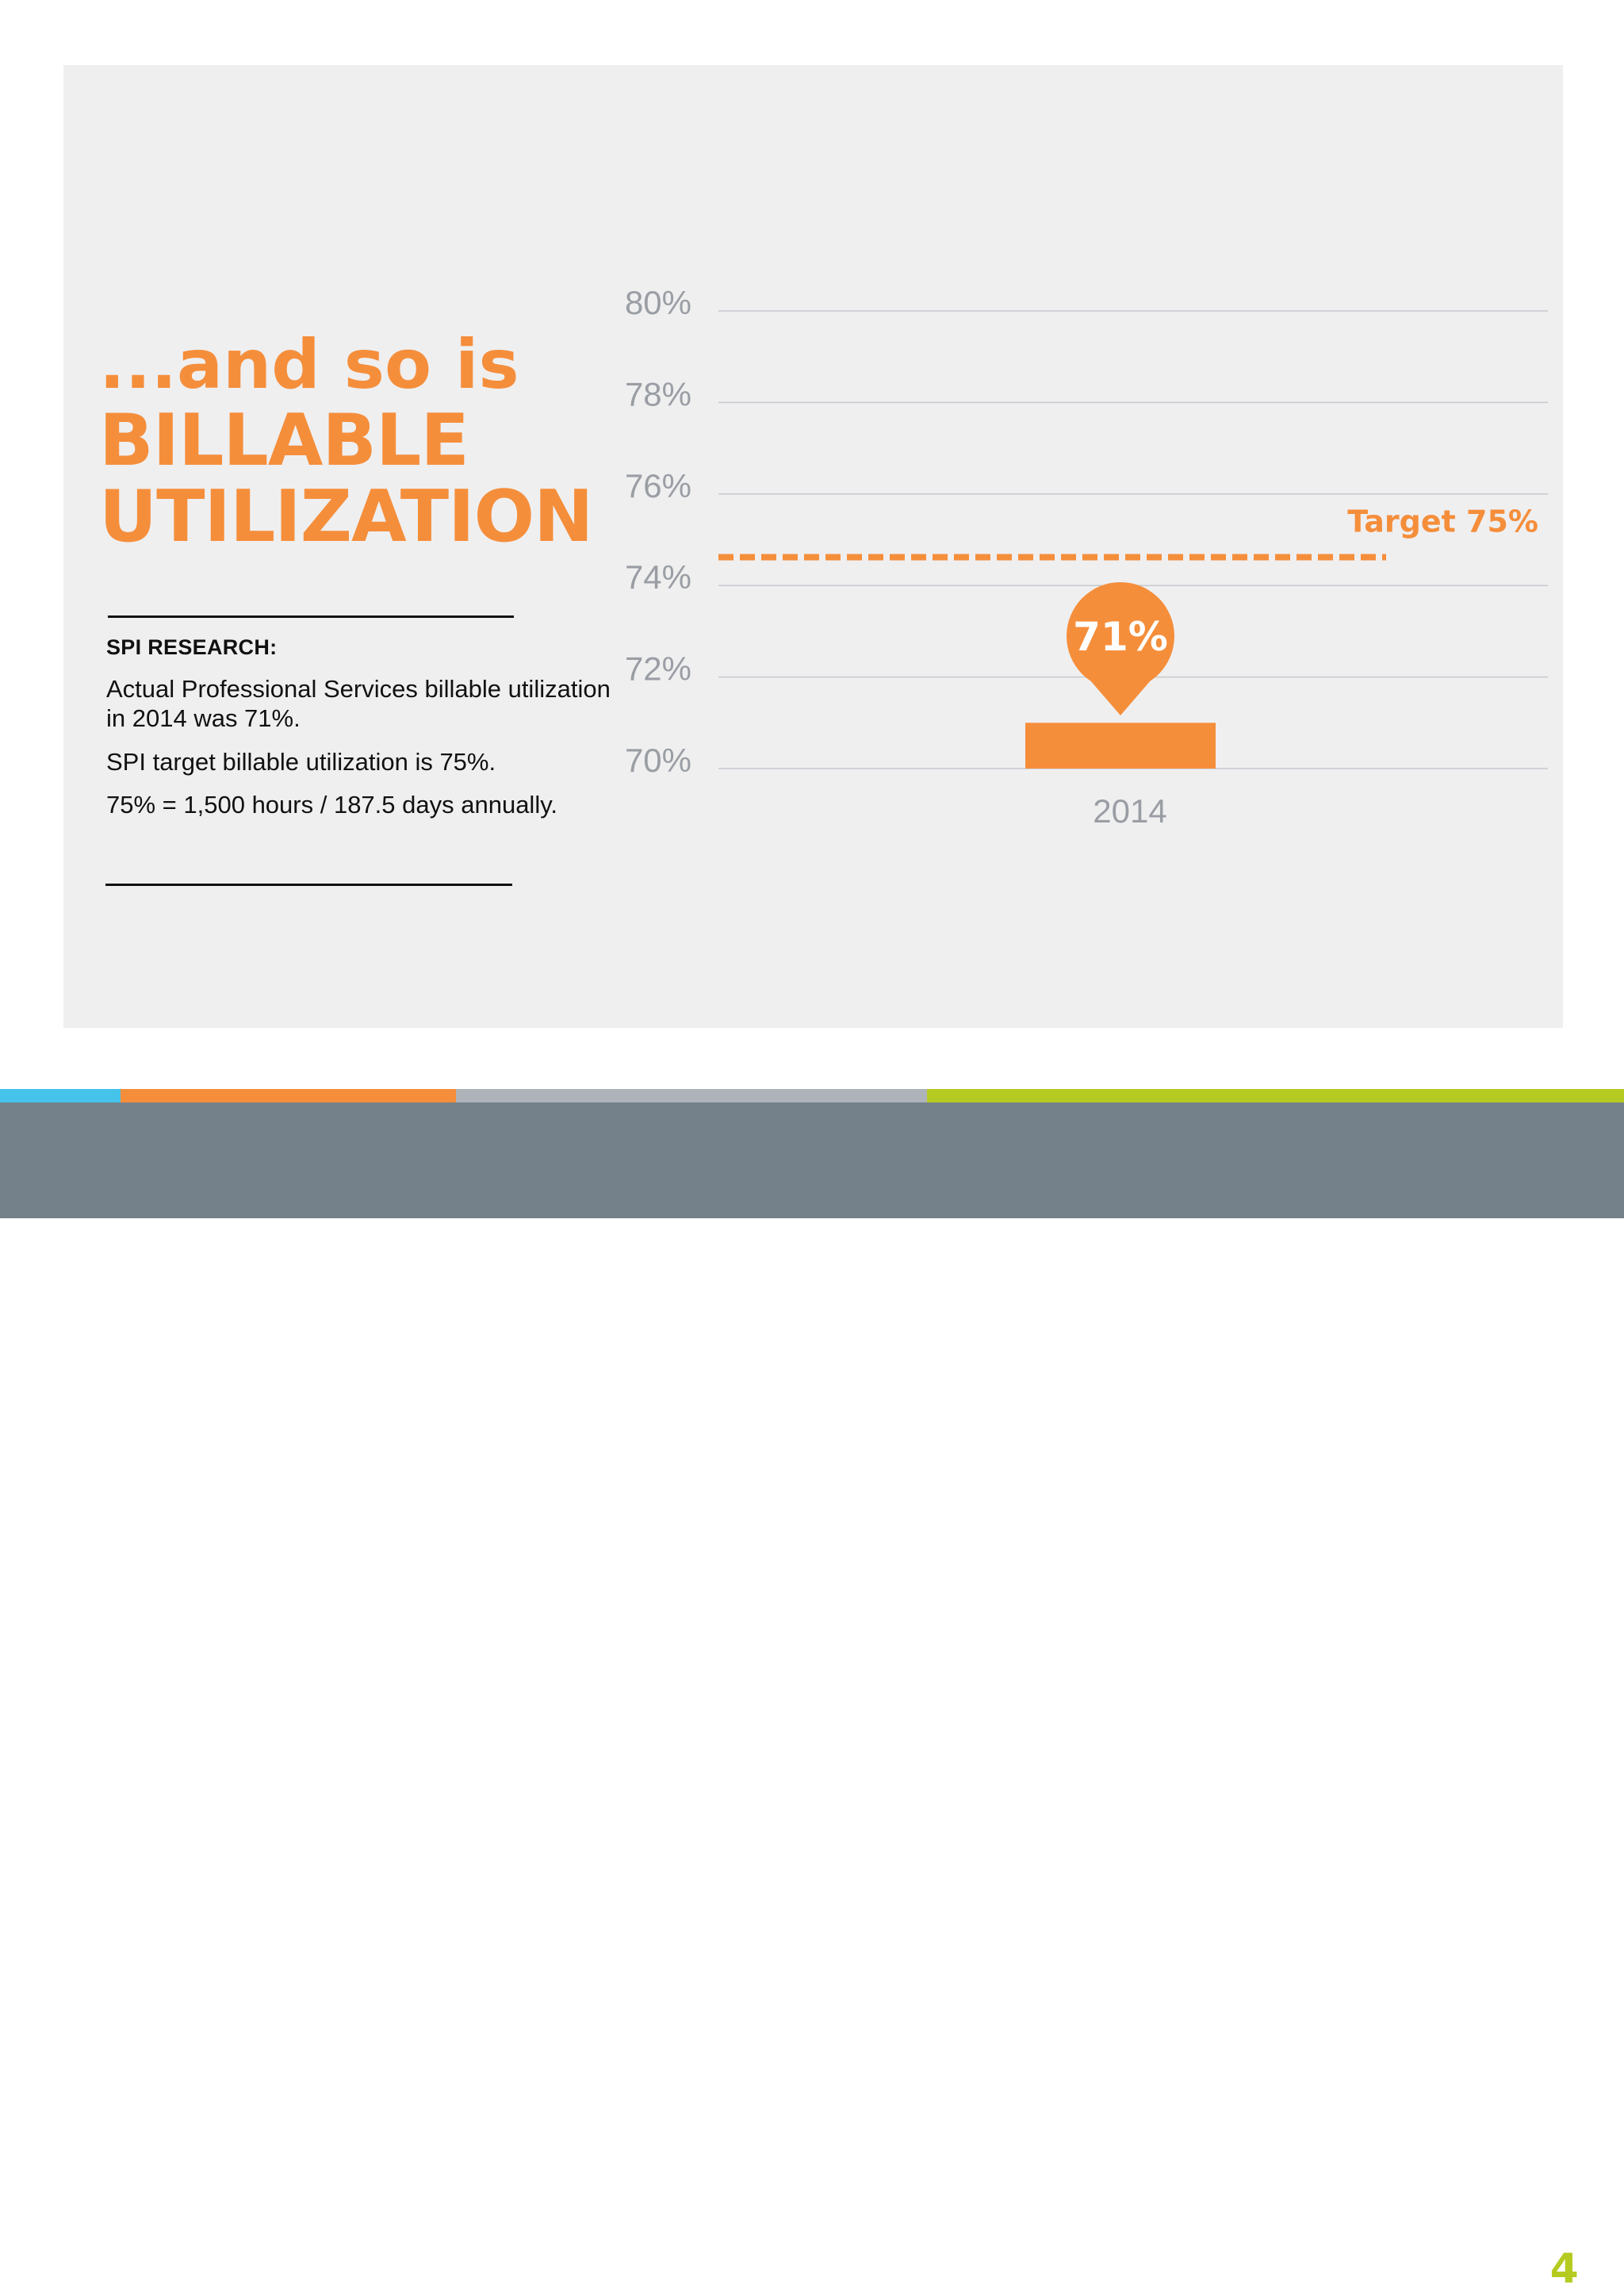 The height and width of the screenshot is (2293, 1624). I want to click on logo-text: UNIT, so click(1484, 2269).